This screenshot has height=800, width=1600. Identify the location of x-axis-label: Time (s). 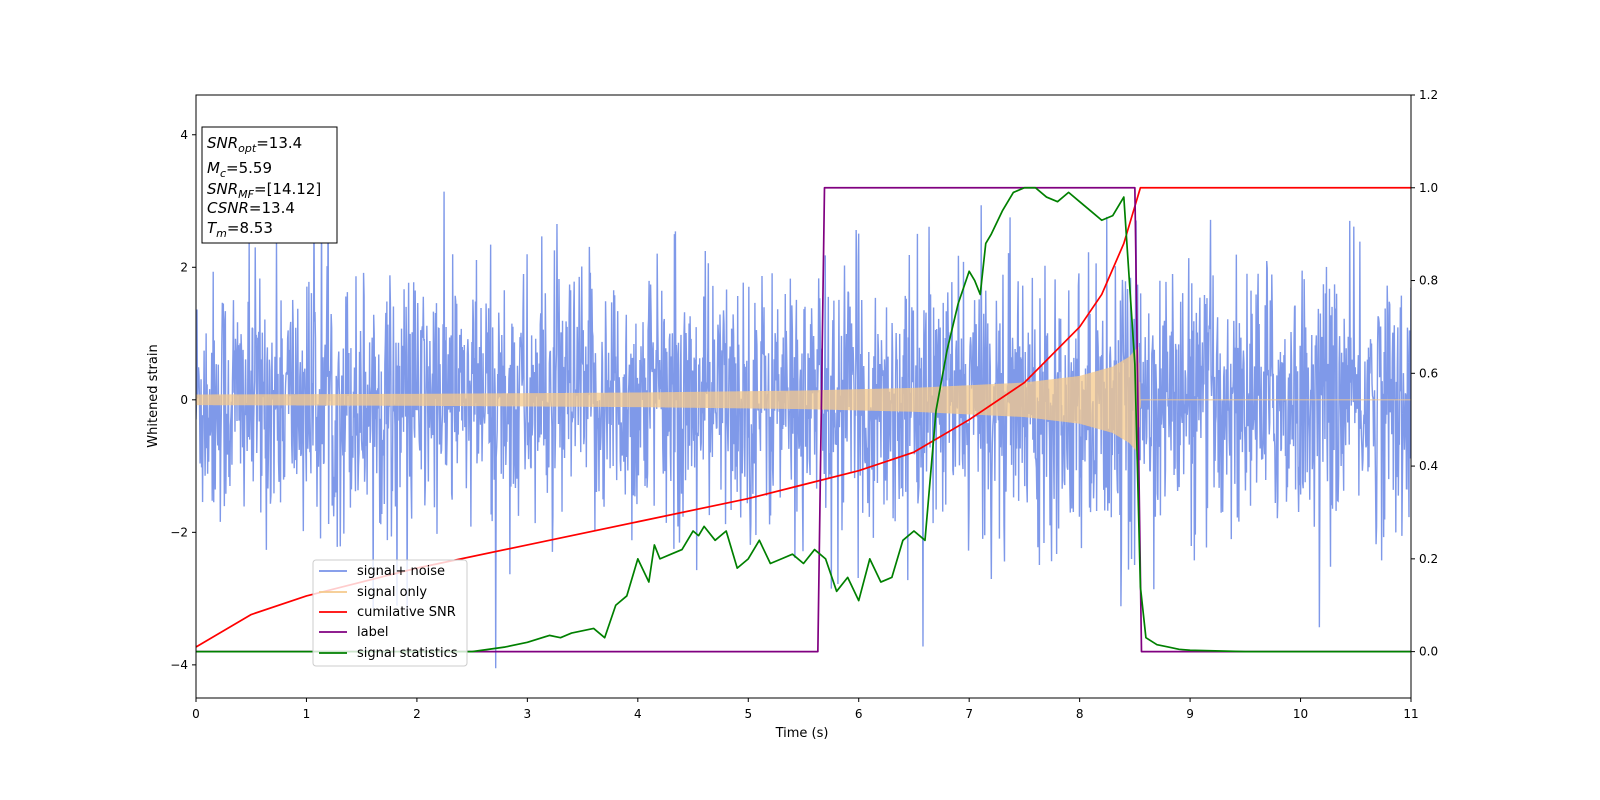
(802, 733).